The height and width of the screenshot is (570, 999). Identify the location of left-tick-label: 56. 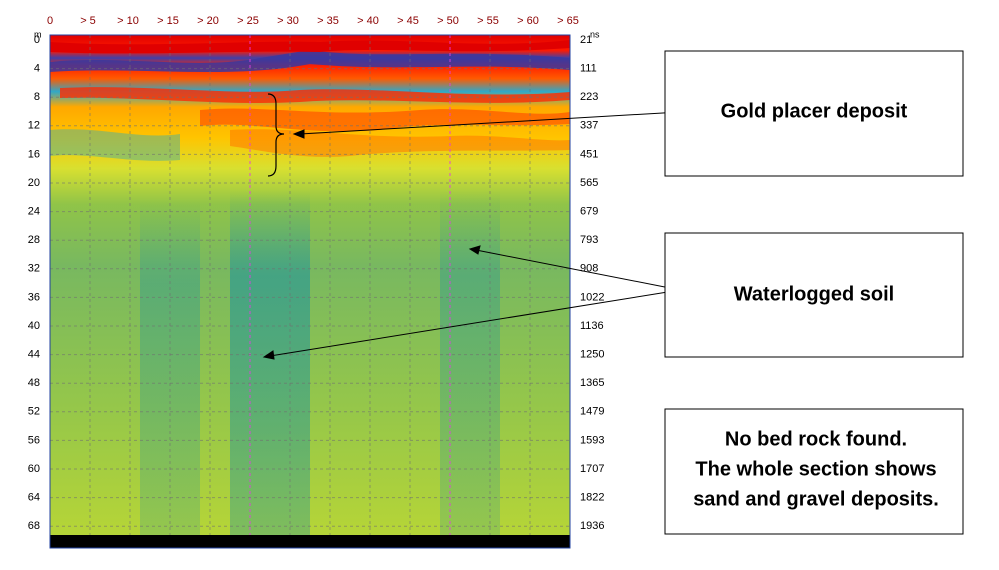
(34, 440).